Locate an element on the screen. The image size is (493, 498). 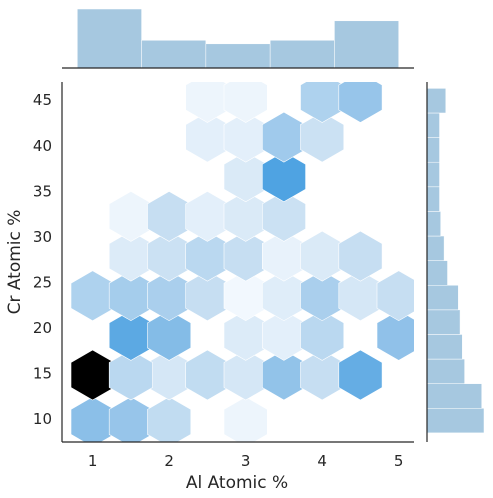
x-axis-label: Al Atomic % is located at coordinates (237, 483).